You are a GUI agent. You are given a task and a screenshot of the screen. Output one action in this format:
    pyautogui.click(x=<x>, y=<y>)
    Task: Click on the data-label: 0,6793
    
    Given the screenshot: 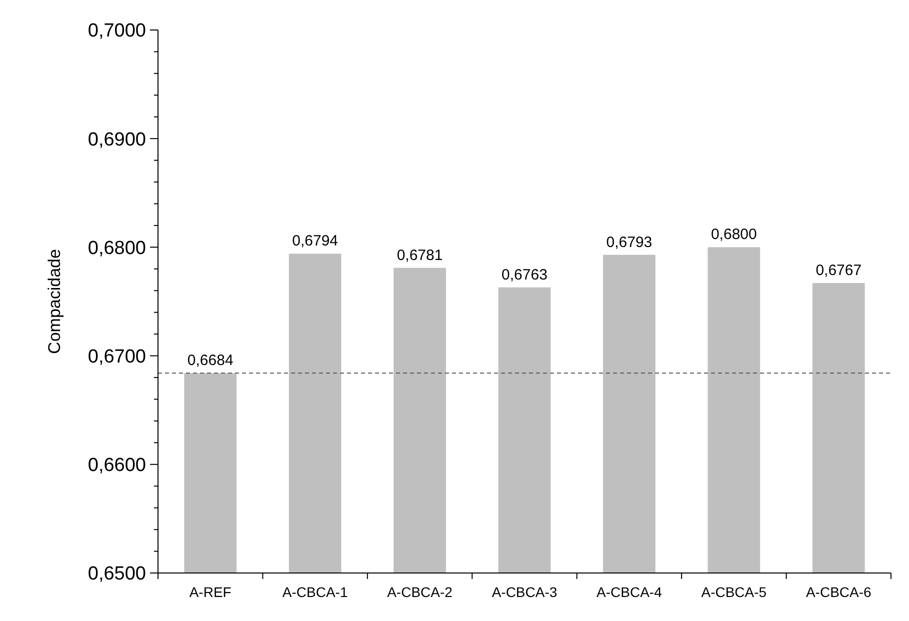 What is the action you would take?
    pyautogui.click(x=629, y=242)
    